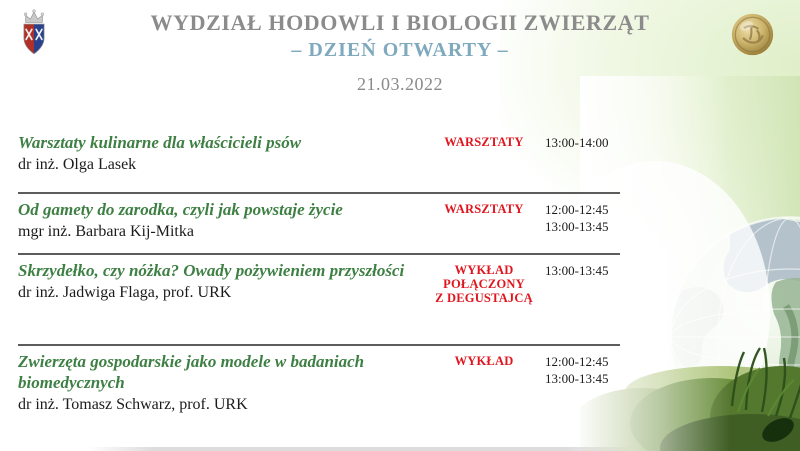  I want to click on session-presenter: dr inż. Jadwiga Flaga, prof. URK, so click(125, 292).